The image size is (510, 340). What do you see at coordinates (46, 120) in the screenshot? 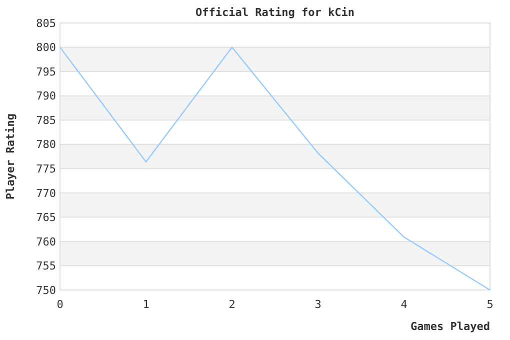
I see `y-tick-label: 785` at bounding box center [46, 120].